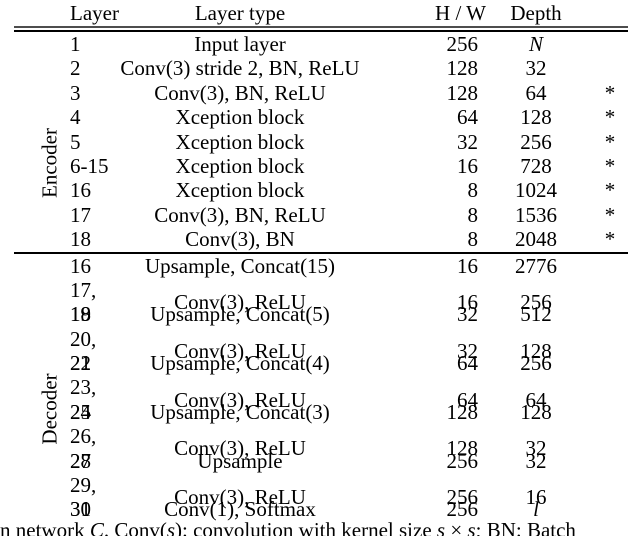  Describe the element at coordinates (240, 12) in the screenshot. I see `col-header-layer-type: Layer type` at that location.